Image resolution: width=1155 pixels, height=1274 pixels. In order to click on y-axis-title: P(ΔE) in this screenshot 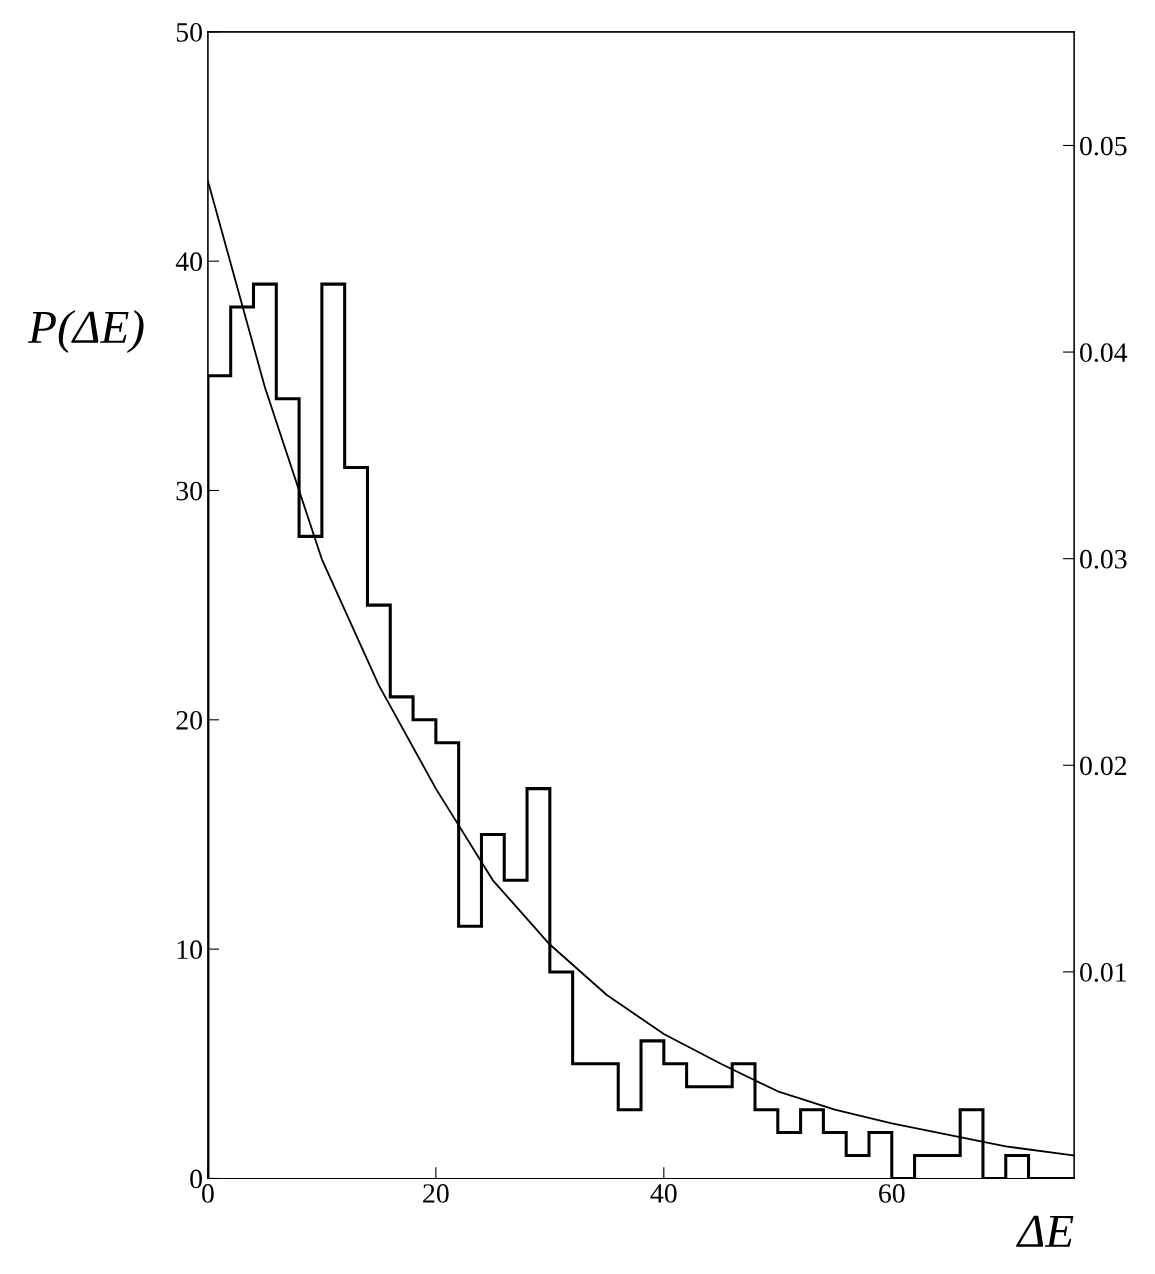, I will do `click(85, 331)`.